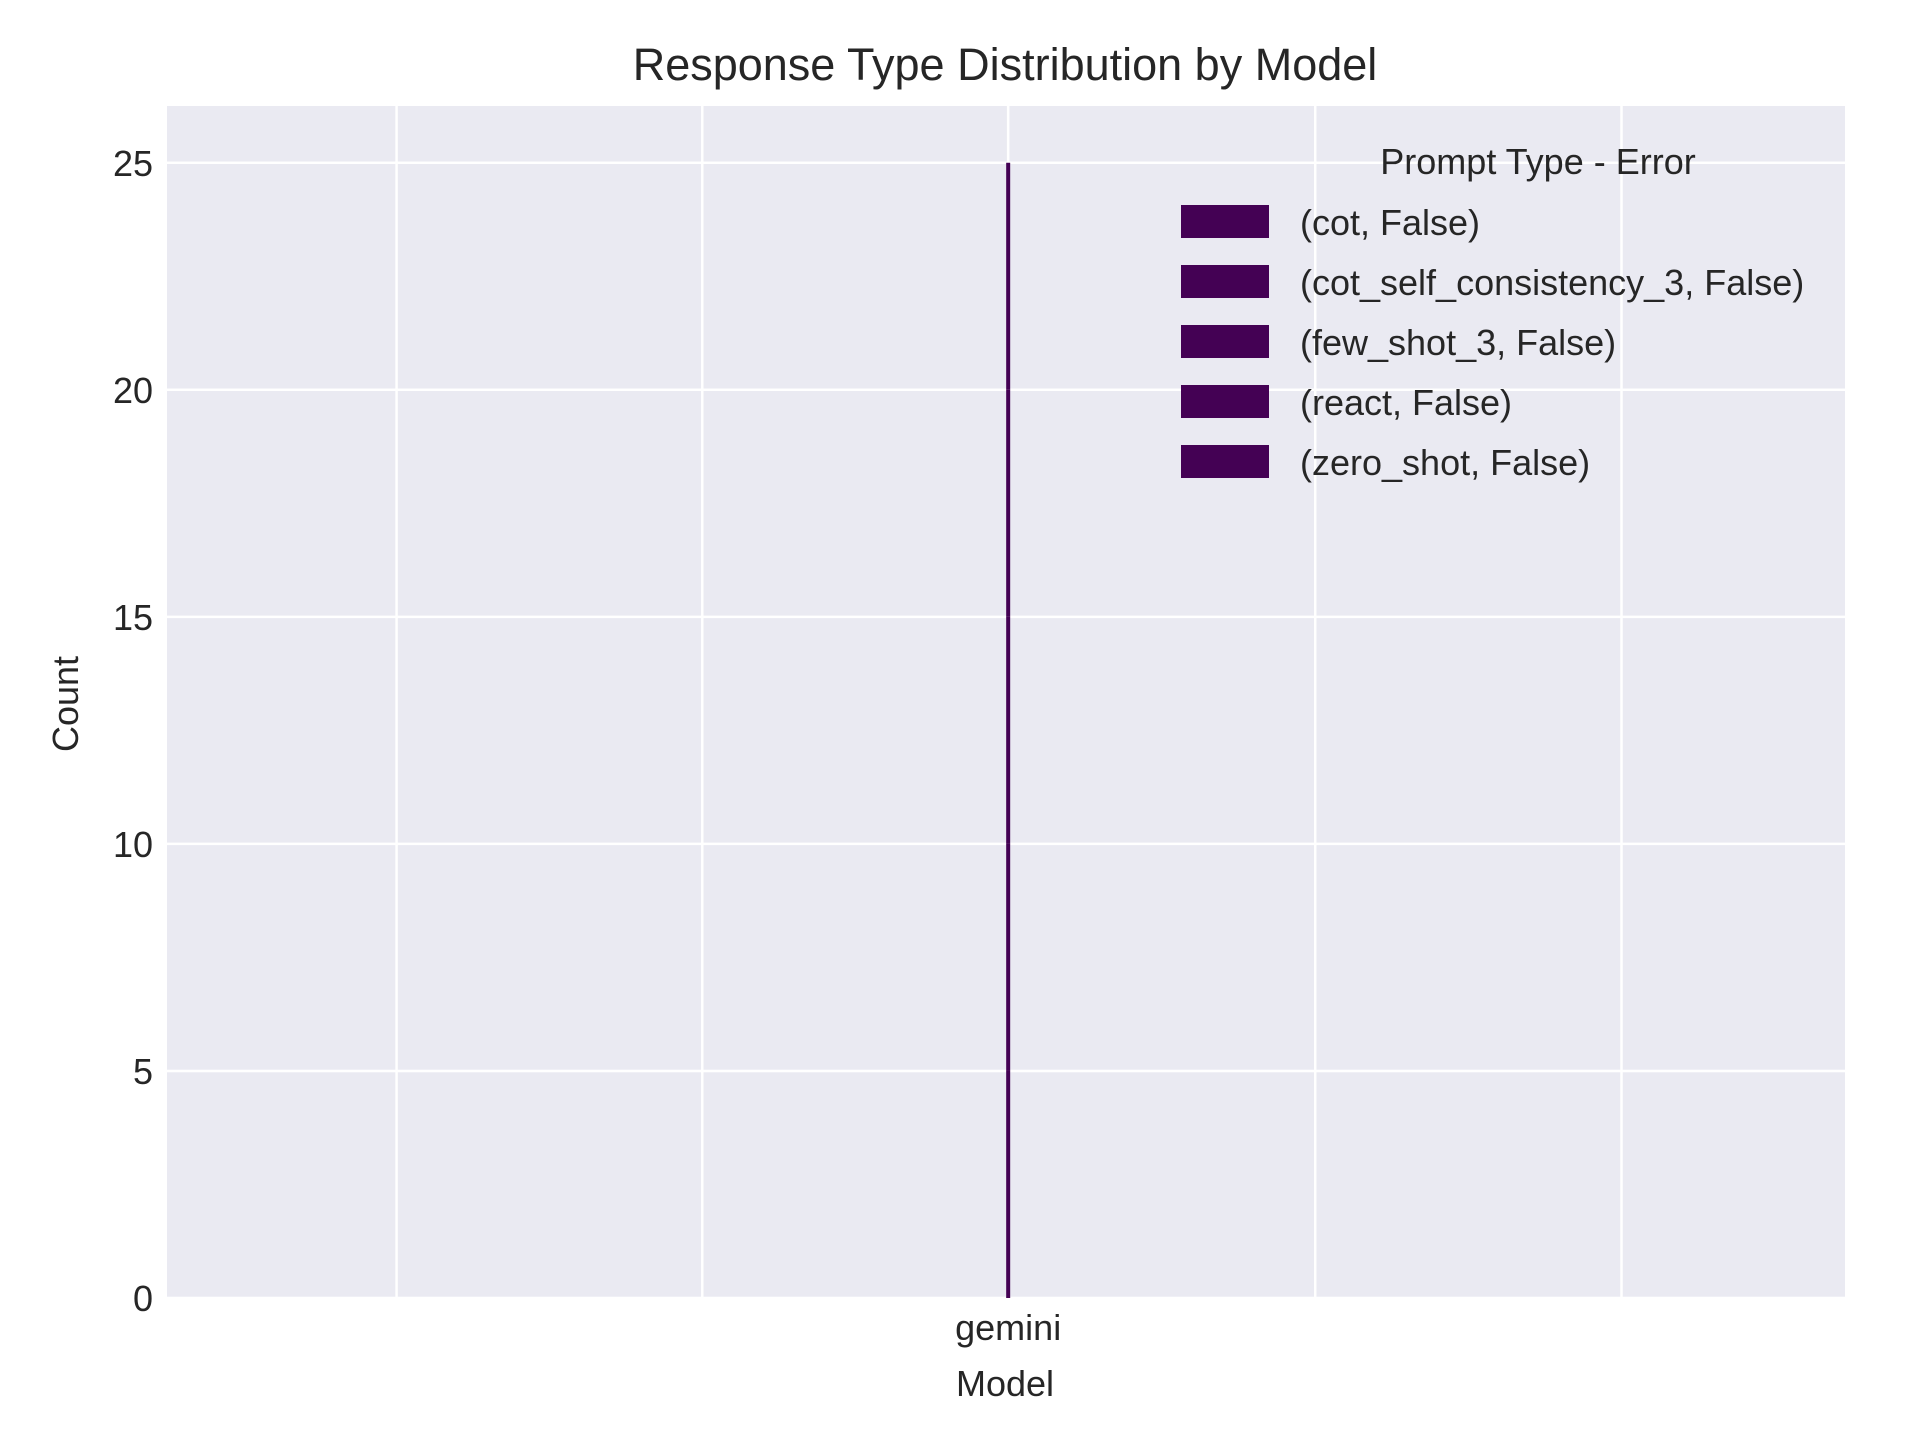  I want to click on legend-label: (react, False), so click(1406, 402).